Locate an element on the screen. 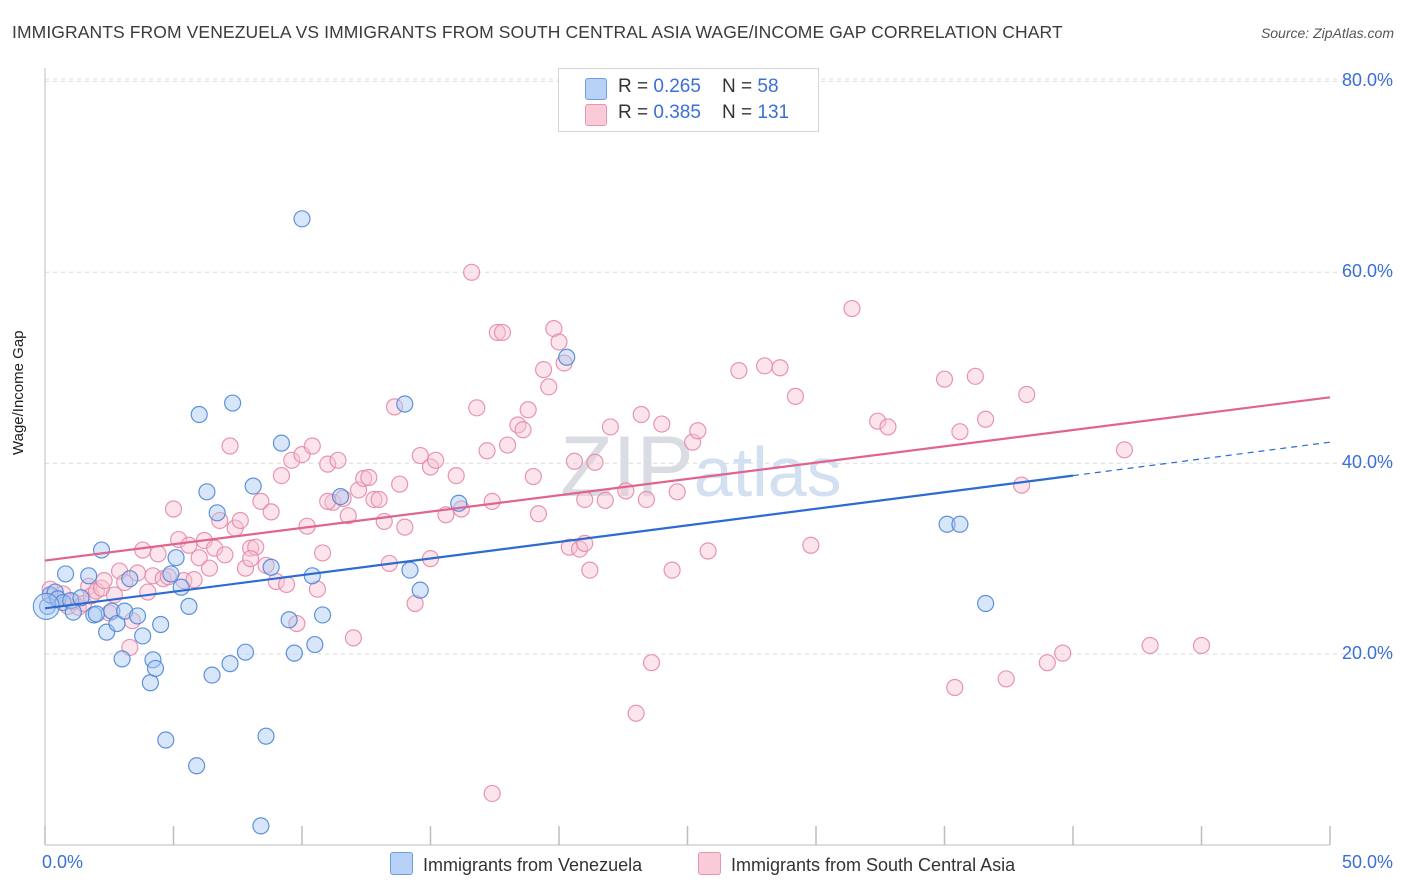 The image size is (1406, 892). y-tick-label: 40.0% is located at coordinates (1367, 462).